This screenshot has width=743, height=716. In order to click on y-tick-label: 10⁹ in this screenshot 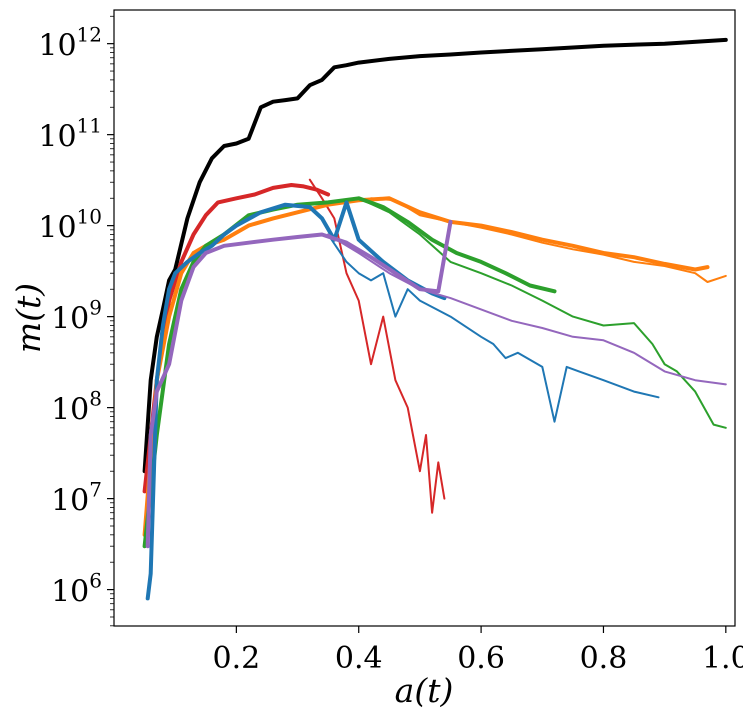, I will do `click(76, 316)`.